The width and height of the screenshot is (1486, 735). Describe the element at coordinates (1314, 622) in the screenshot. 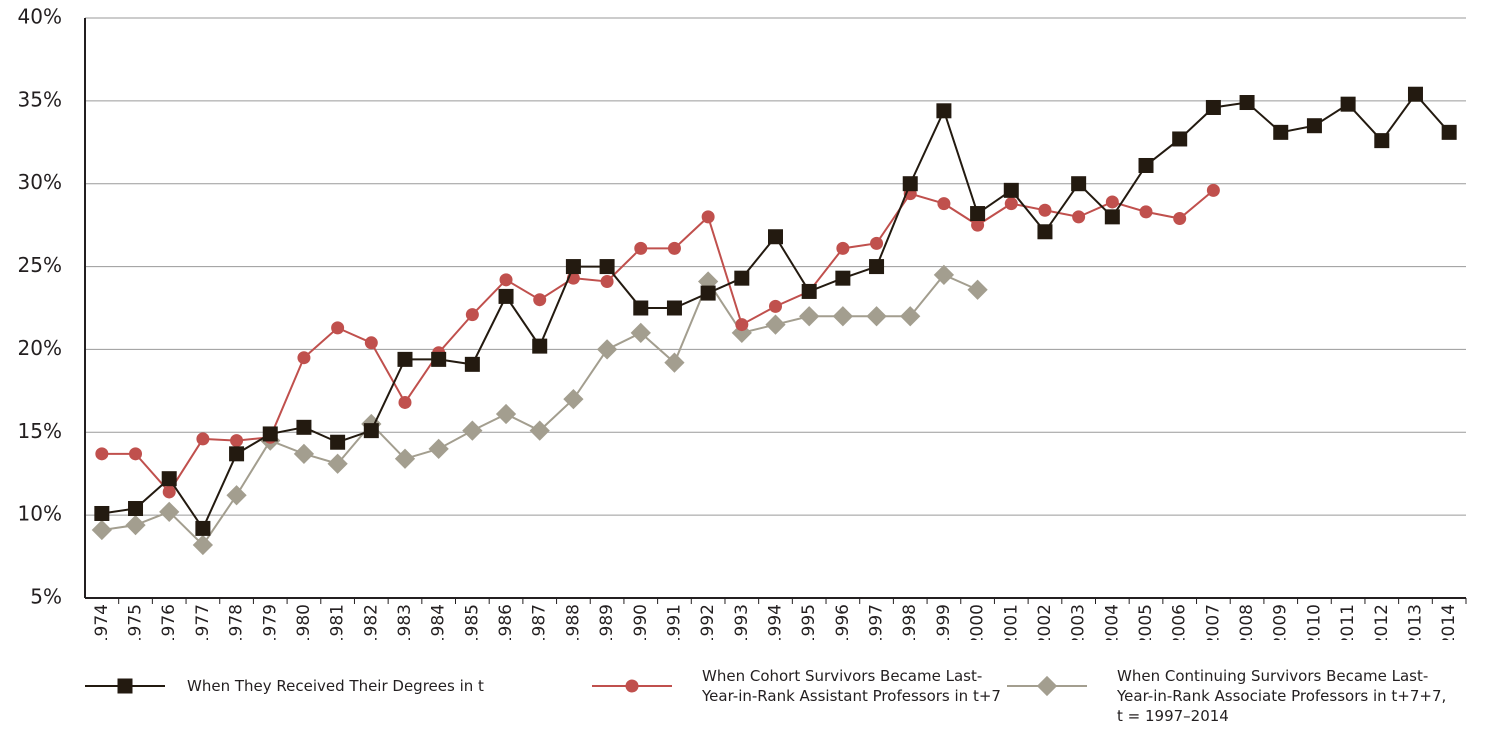

I see `x-tick-label: 2010` at that location.